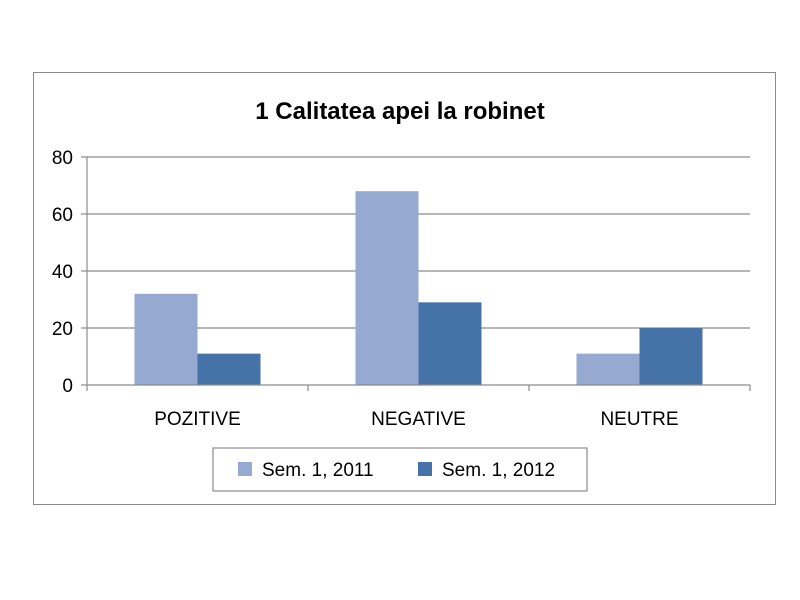 The image size is (800, 600). I want to click on category-label: NEGATIVE, so click(418, 419).